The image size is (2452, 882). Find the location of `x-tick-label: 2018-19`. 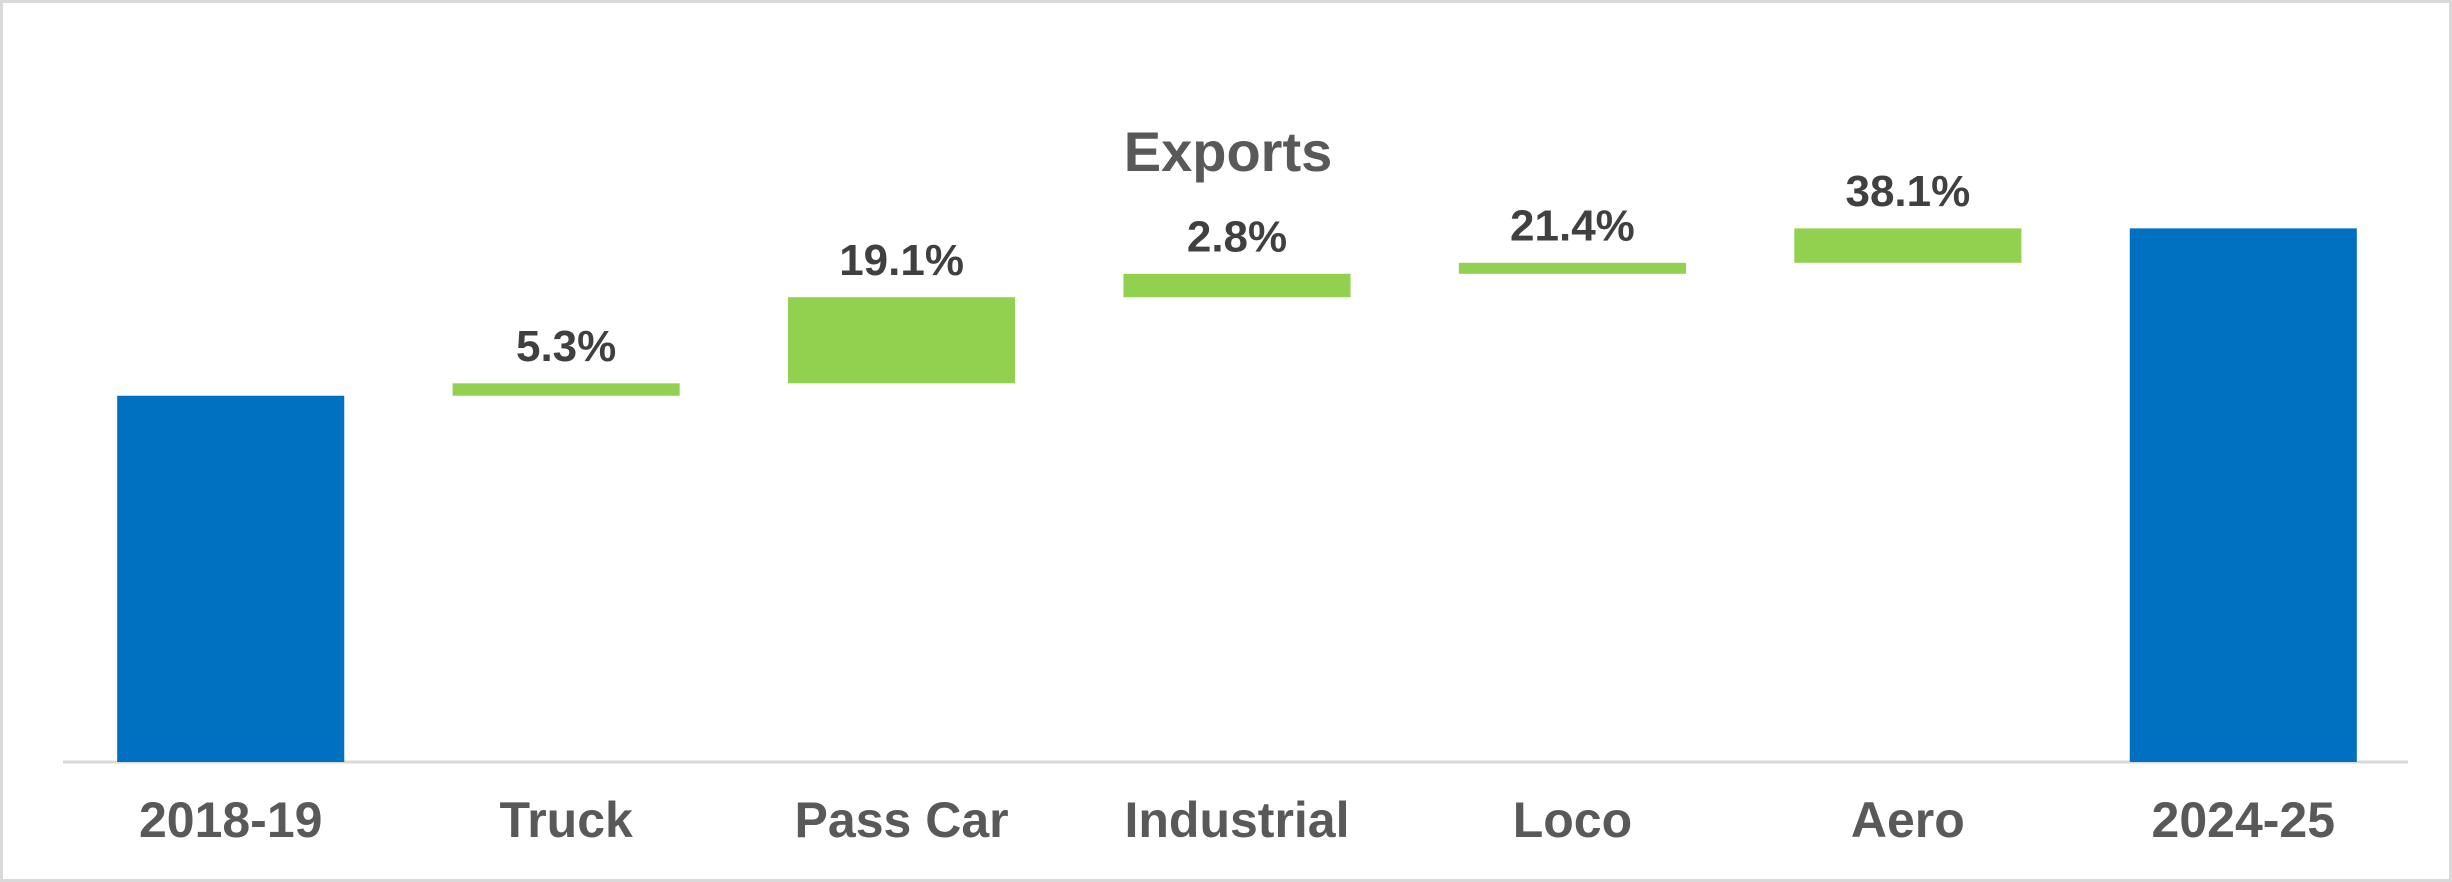

x-tick-label: 2018-19 is located at coordinates (231, 820).